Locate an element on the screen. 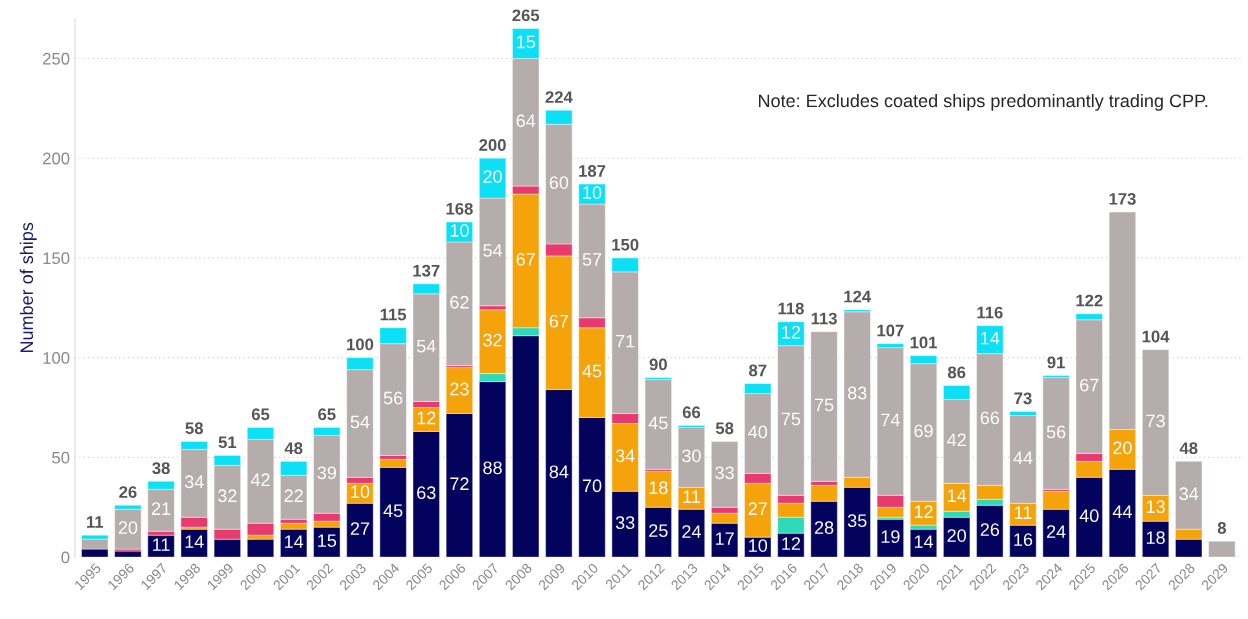 The image size is (1248, 619). data-label: 23 is located at coordinates (459, 389).